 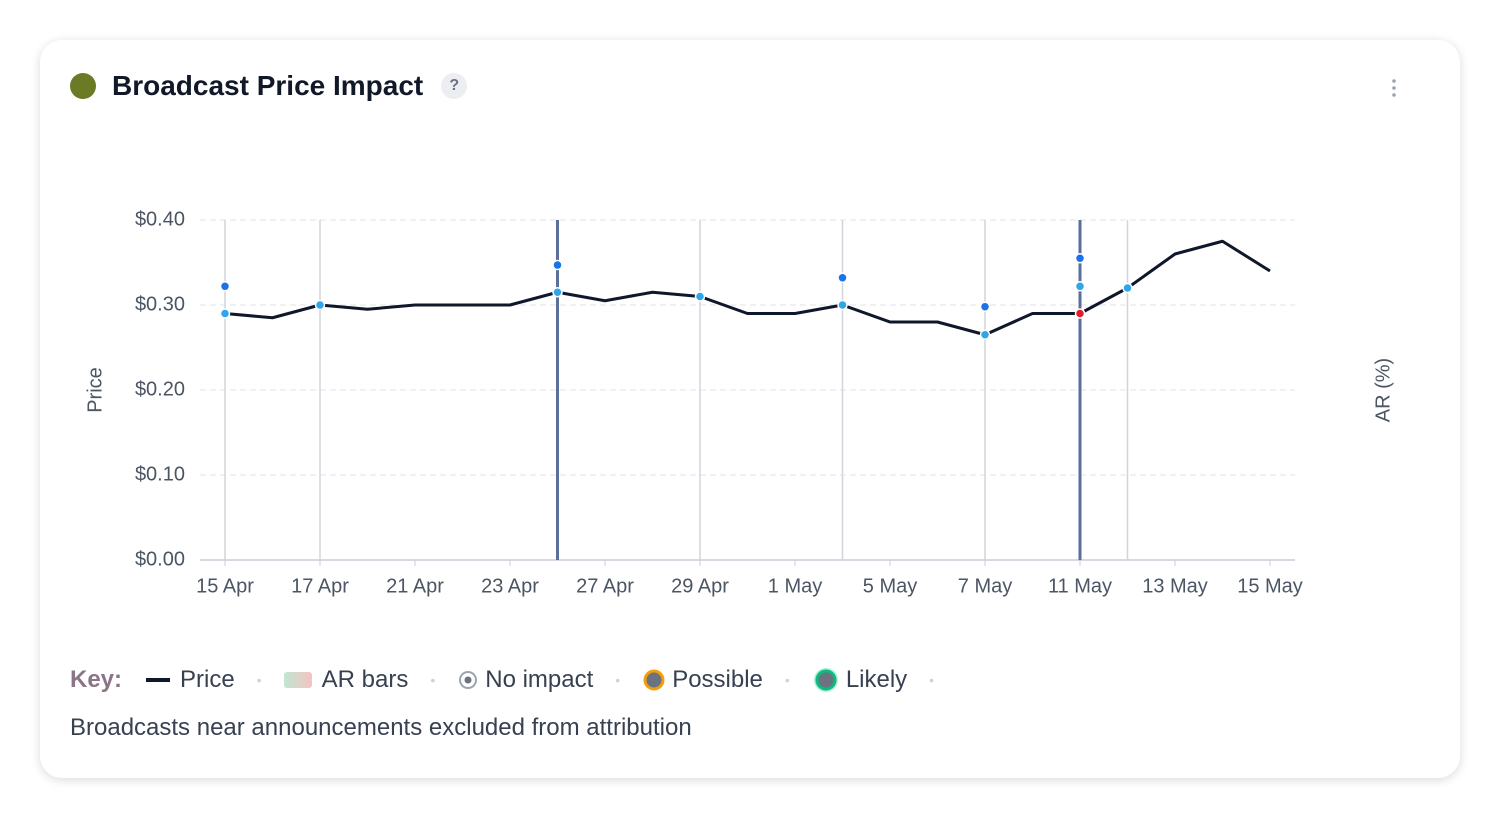 I want to click on x-tick-label: 21 Apr, so click(x=415, y=586).